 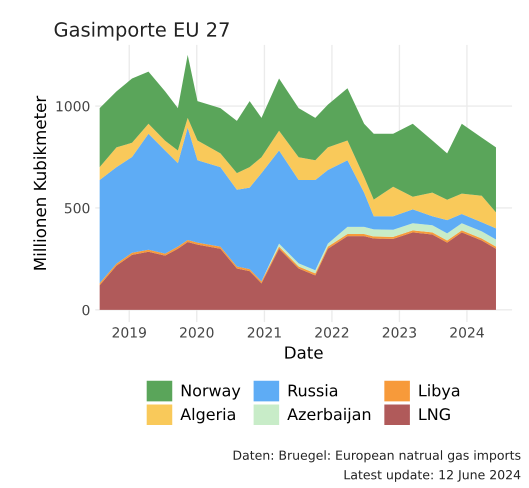 I want to click on x-tick-label: 2019, so click(x=129, y=332).